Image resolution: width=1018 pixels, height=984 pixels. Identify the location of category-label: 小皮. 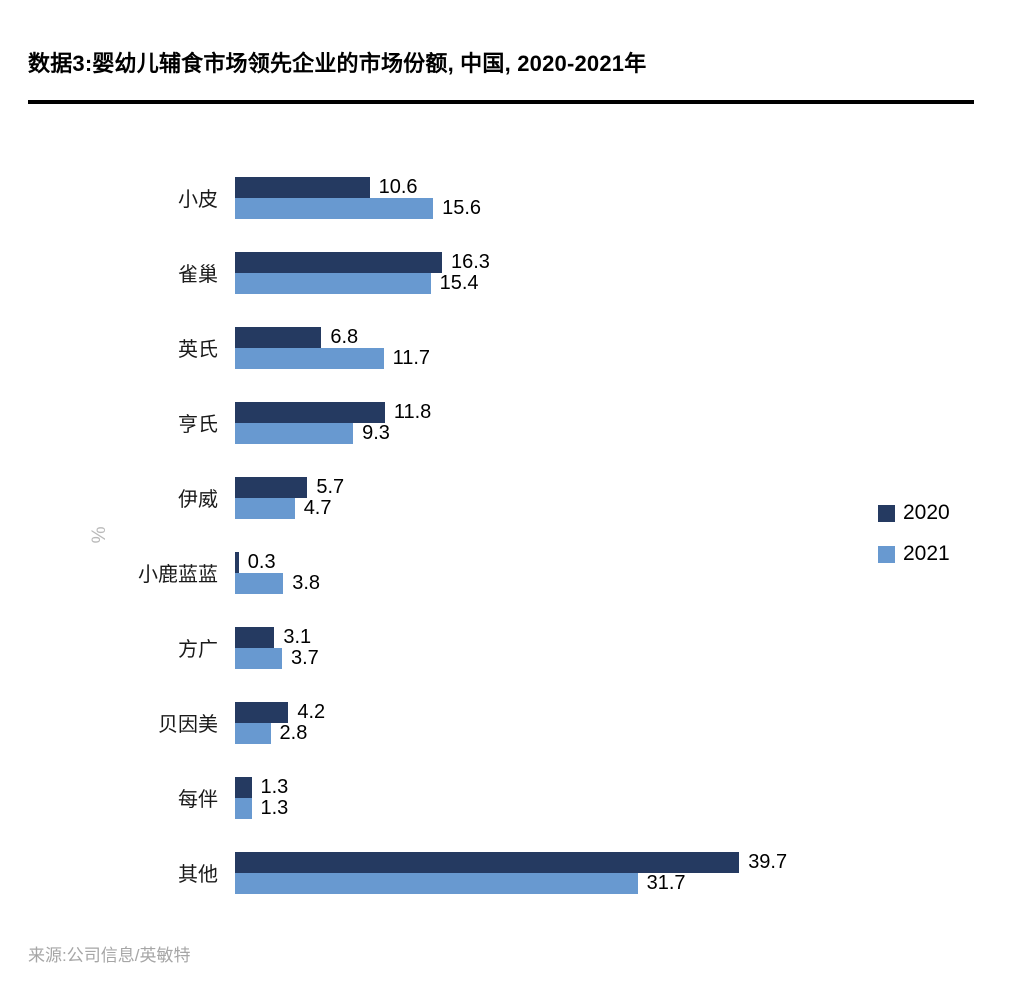
(198, 200).